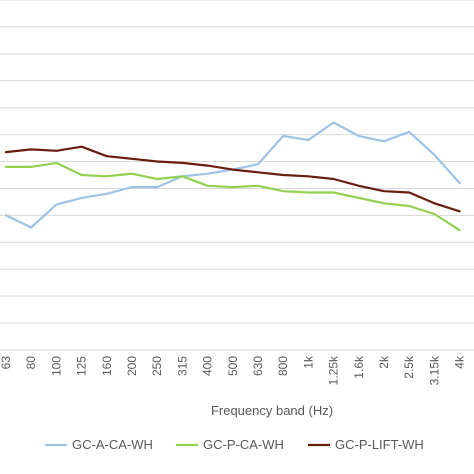 The width and height of the screenshot is (474, 474). Describe the element at coordinates (31, 363) in the screenshot. I see `x-tick-label: 80` at that location.